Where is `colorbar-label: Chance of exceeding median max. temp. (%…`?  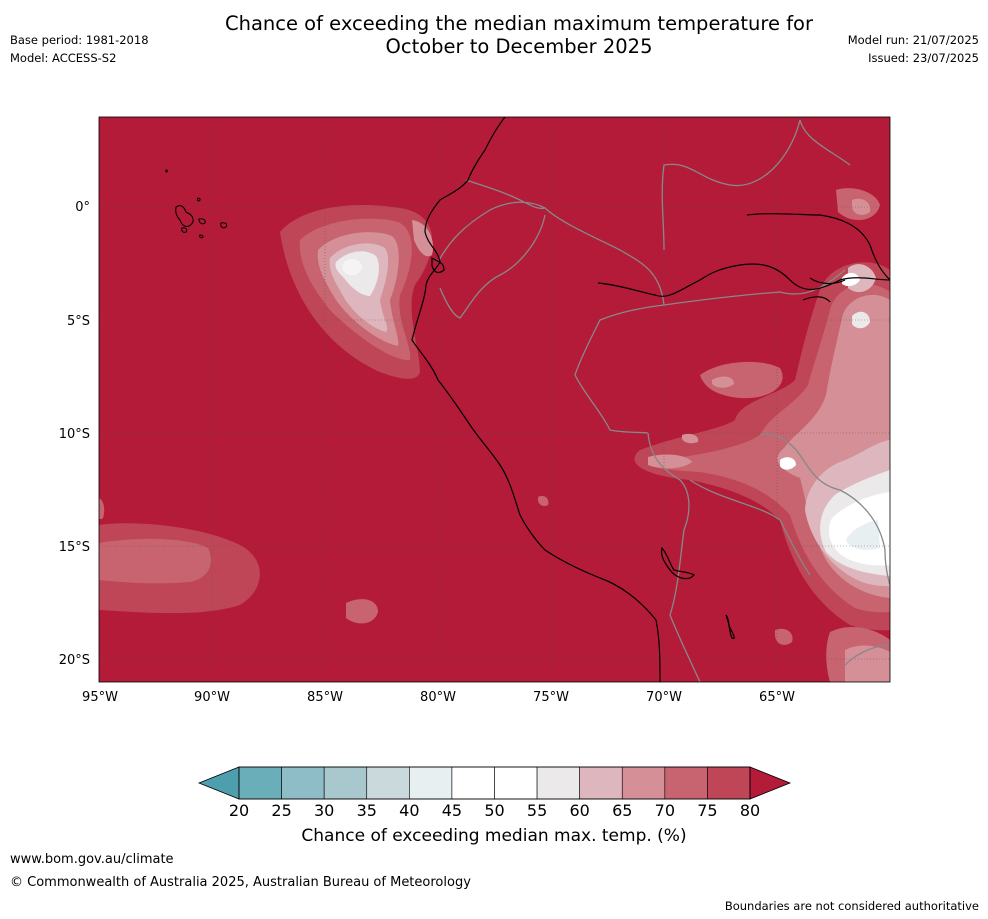 colorbar-label: Chance of exceeding median max. temp. (%… is located at coordinates (494, 836).